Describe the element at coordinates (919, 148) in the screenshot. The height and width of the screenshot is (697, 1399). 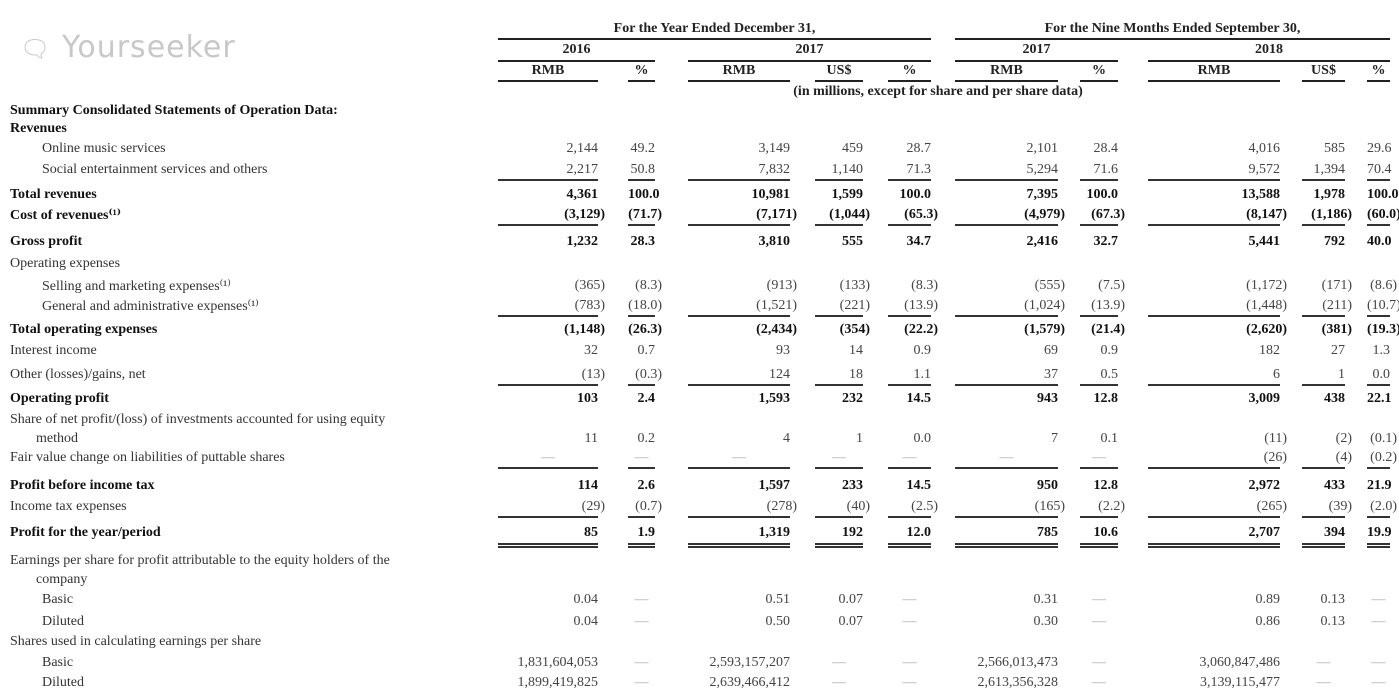
I see `table-cell: 28.7` at that location.